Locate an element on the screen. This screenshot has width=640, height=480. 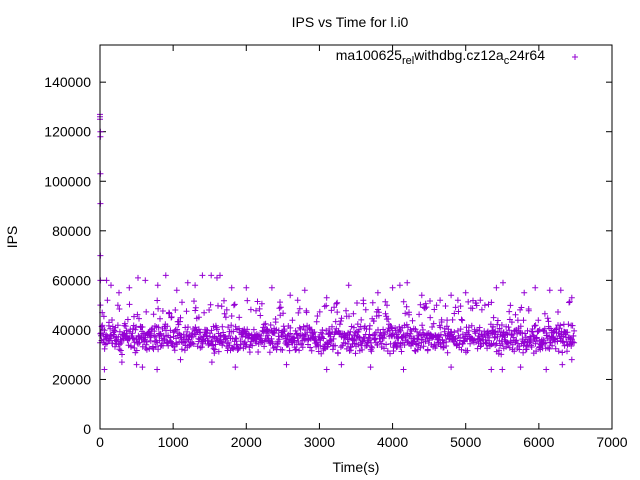
legend-label-part: c is located at coordinates (507, 61).